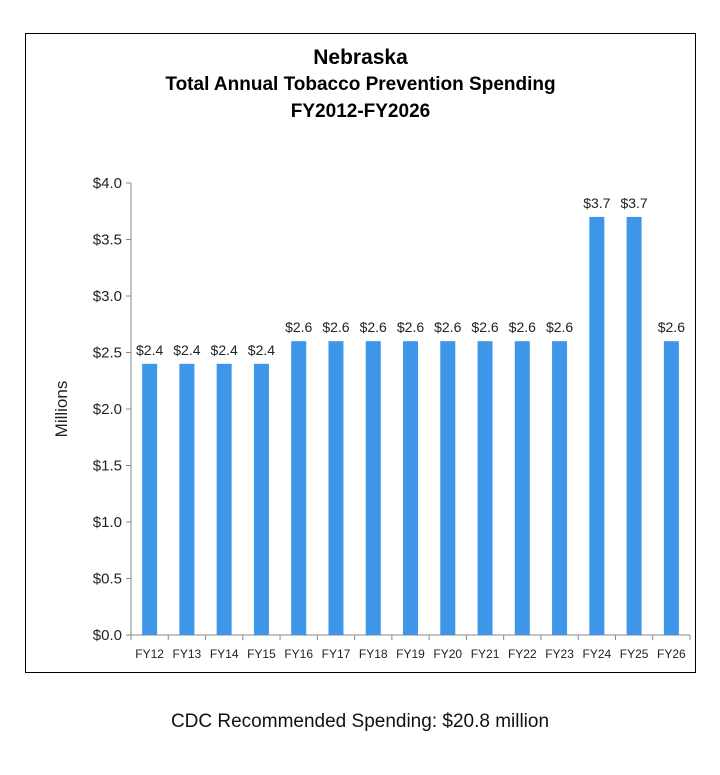  What do you see at coordinates (634, 654) in the screenshot?
I see `x-tick-label: FY25` at bounding box center [634, 654].